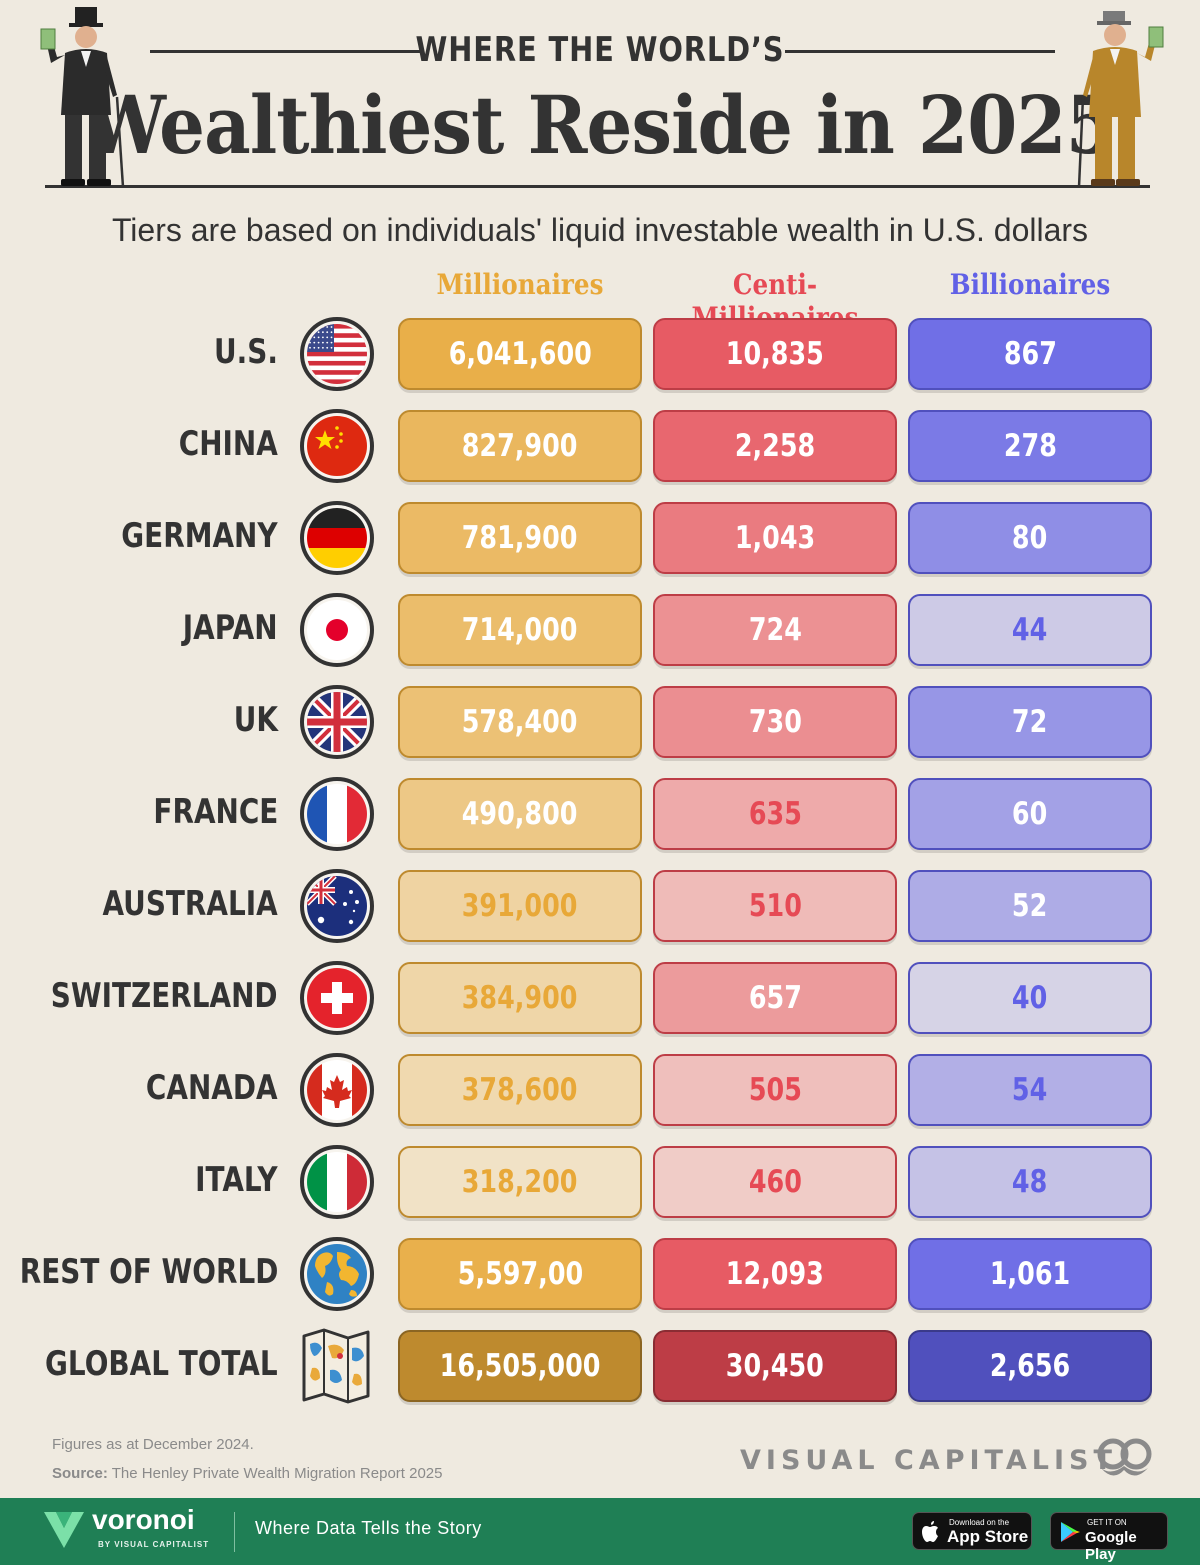 The image size is (1200, 1565). I want to click on value-text: 72, so click(1030, 722).